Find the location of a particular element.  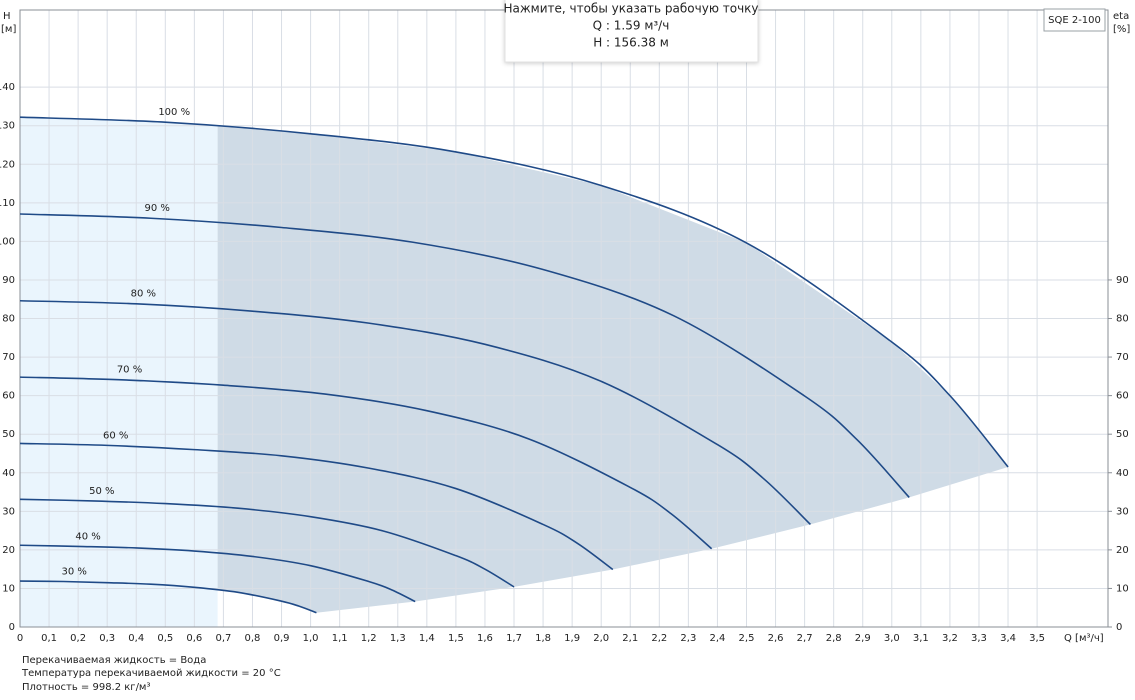

y2-tick-label: 0 is located at coordinates (1119, 627).